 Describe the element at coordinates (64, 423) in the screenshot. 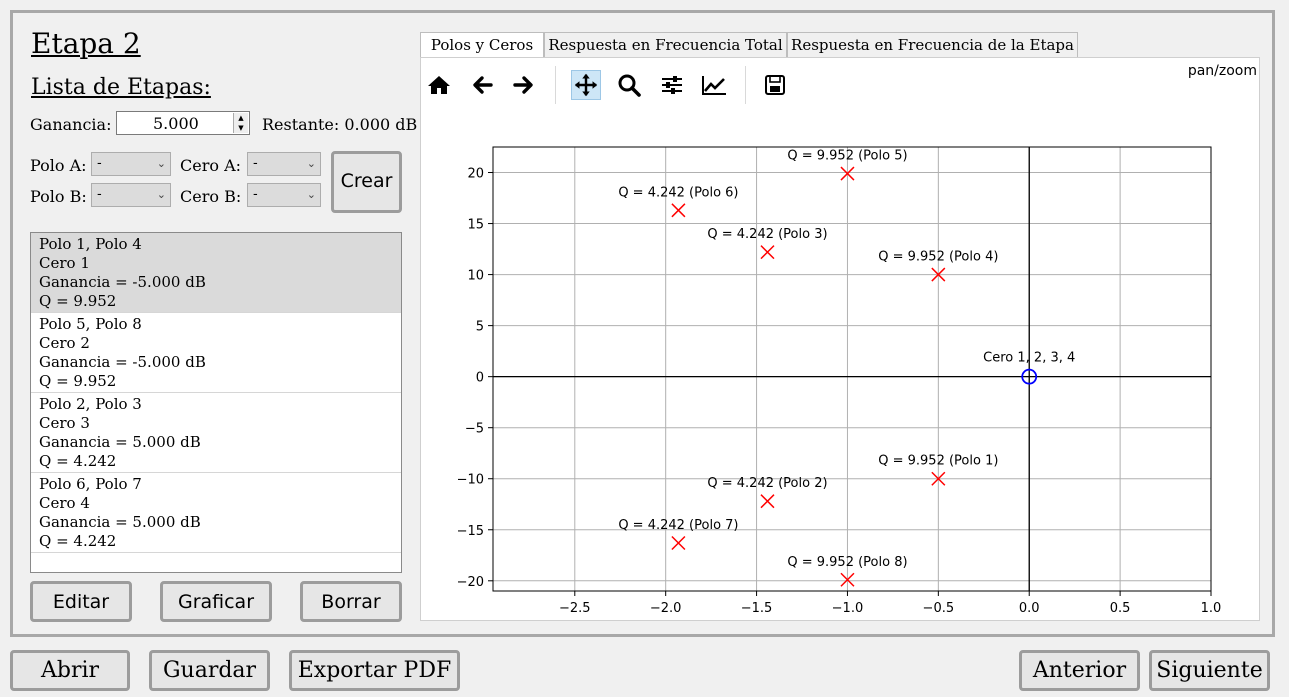

I see `list-item-zero: Cero 3` at that location.